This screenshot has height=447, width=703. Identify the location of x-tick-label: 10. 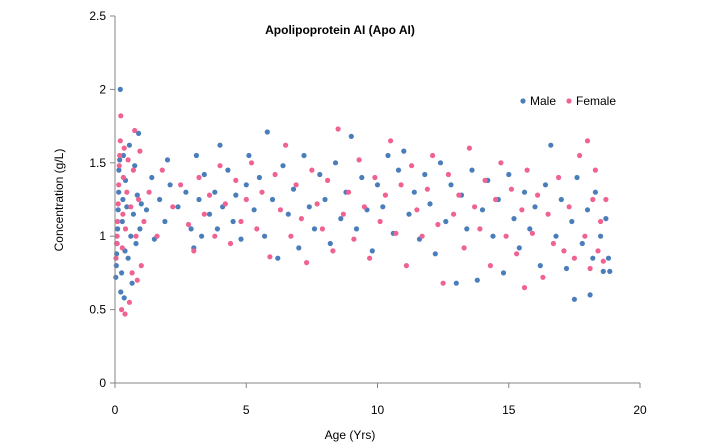
(378, 410).